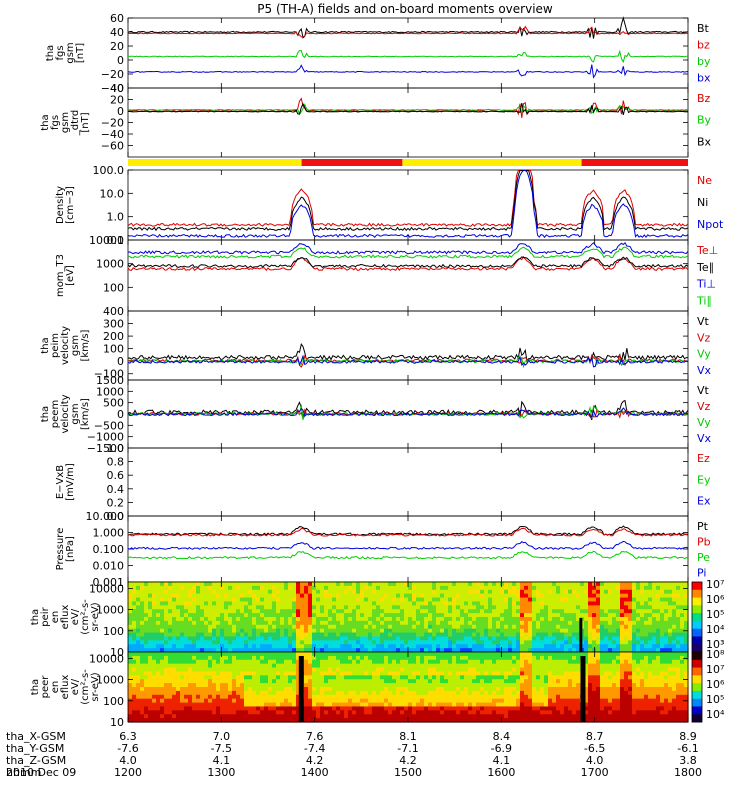  I want to click on y-tick-label: 0, so click(120, 111).